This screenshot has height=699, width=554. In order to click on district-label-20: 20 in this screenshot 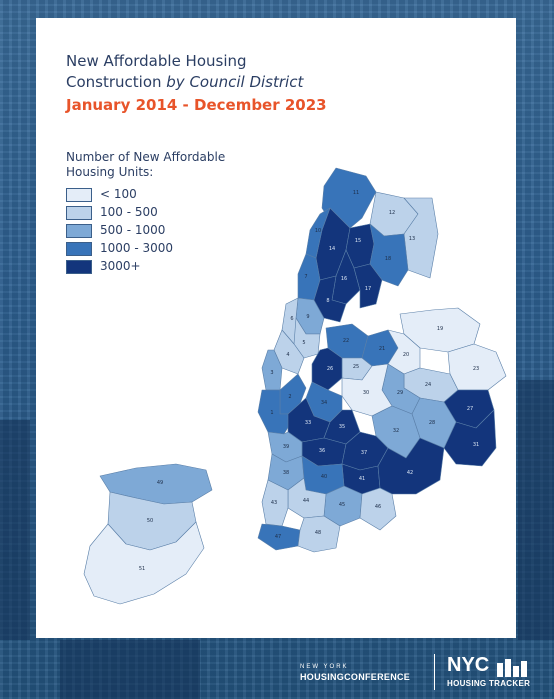, I will do `click(406, 355)`.